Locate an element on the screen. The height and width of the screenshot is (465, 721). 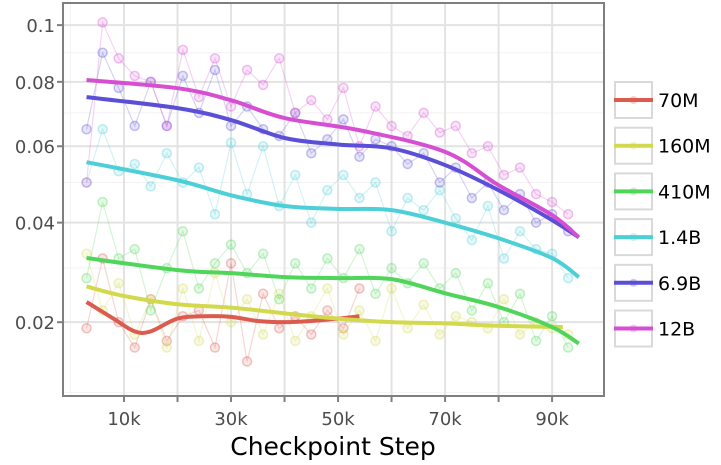
legend-label: 410M is located at coordinates (684, 192).